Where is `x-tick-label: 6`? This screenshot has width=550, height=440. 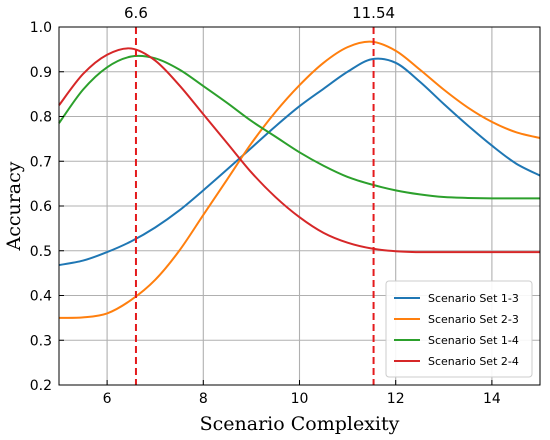
x-tick-label: 6 is located at coordinates (107, 399).